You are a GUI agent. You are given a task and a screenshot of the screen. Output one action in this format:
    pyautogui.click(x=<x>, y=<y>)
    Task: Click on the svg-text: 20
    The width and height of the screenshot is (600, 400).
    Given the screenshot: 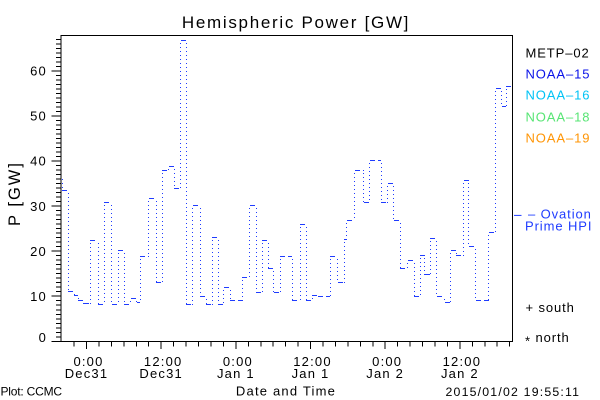 What is the action you would take?
    pyautogui.click(x=38, y=251)
    